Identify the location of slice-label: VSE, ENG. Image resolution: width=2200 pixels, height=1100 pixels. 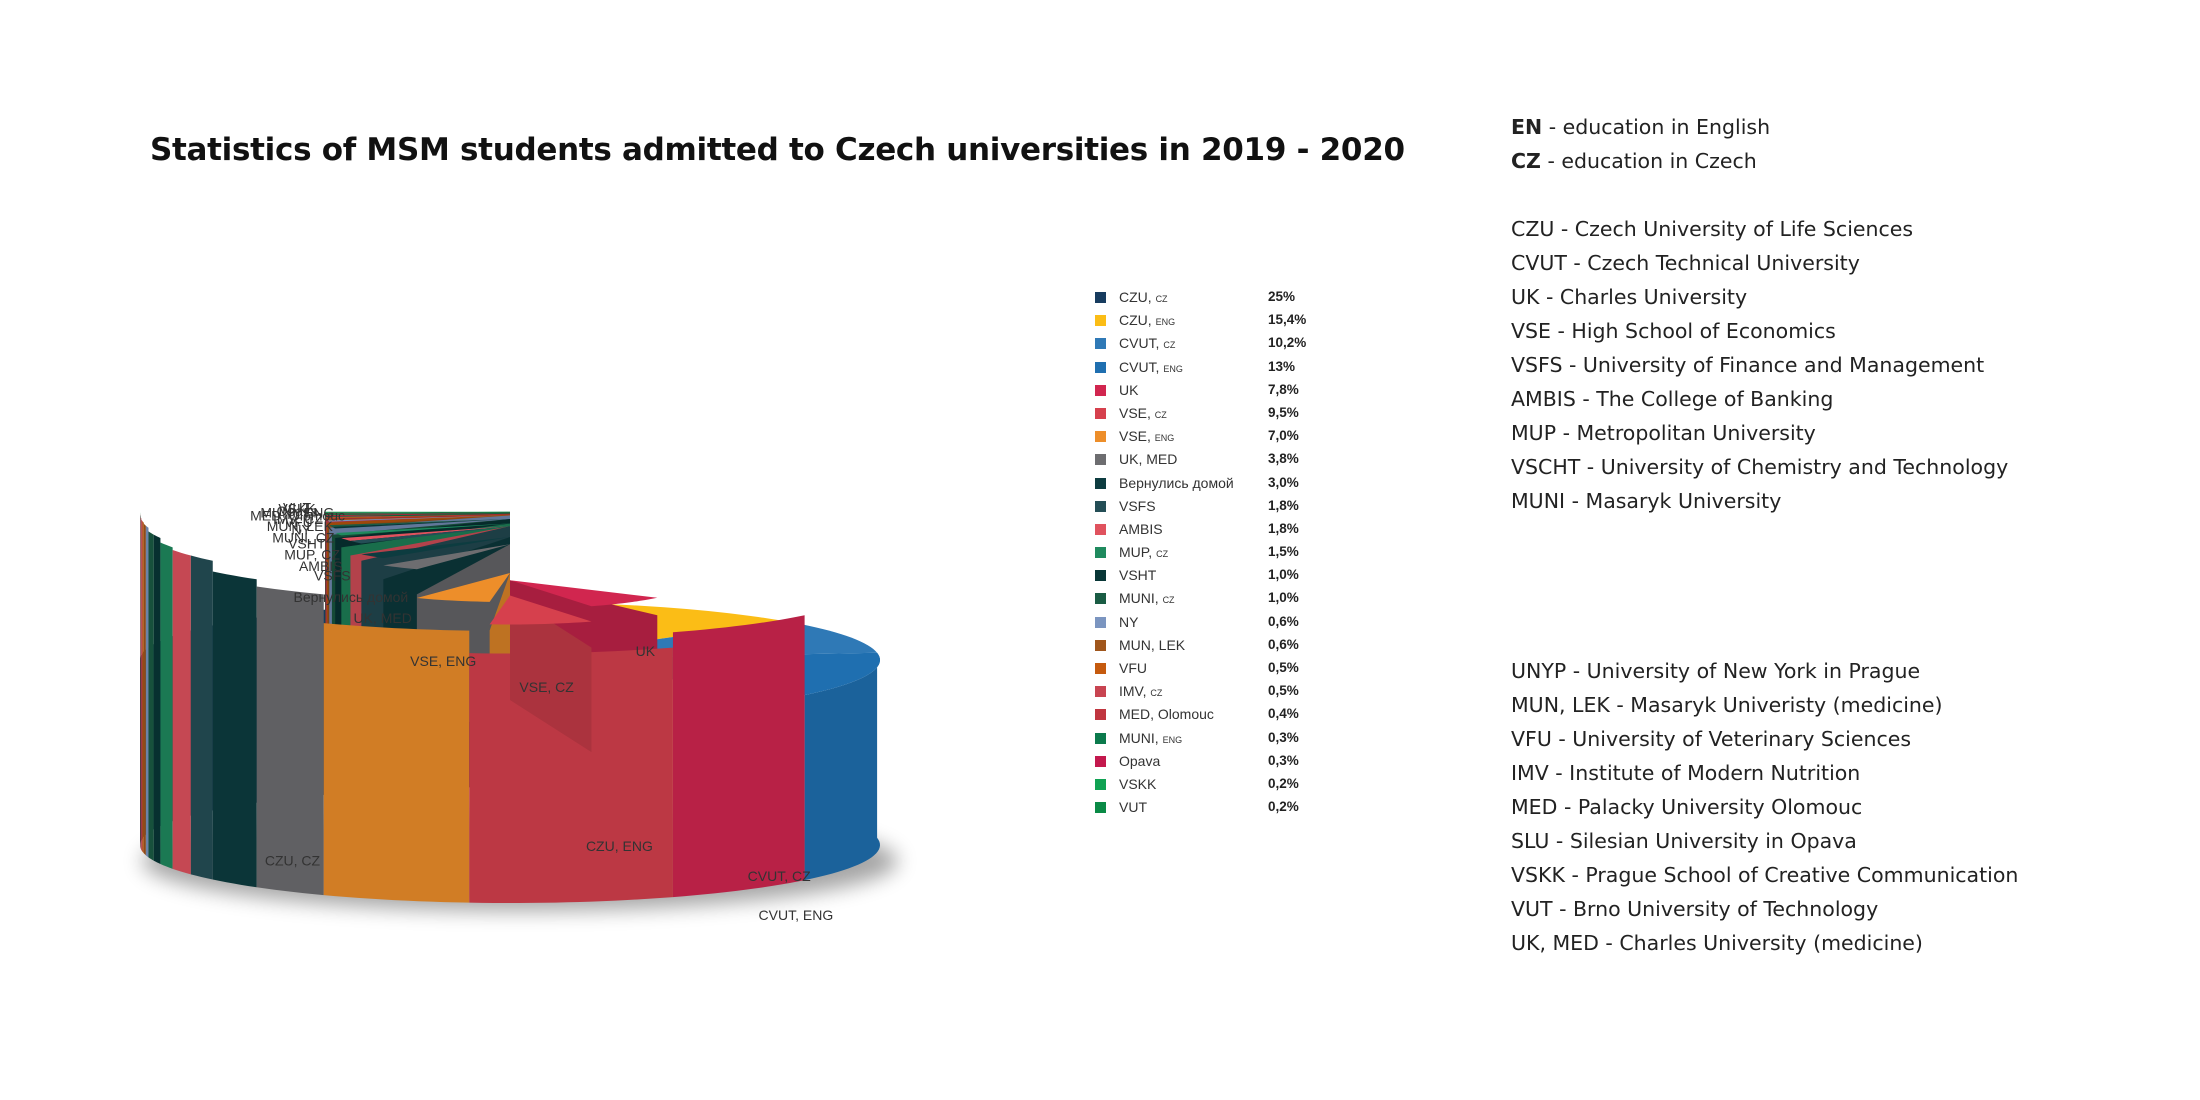
(443, 661).